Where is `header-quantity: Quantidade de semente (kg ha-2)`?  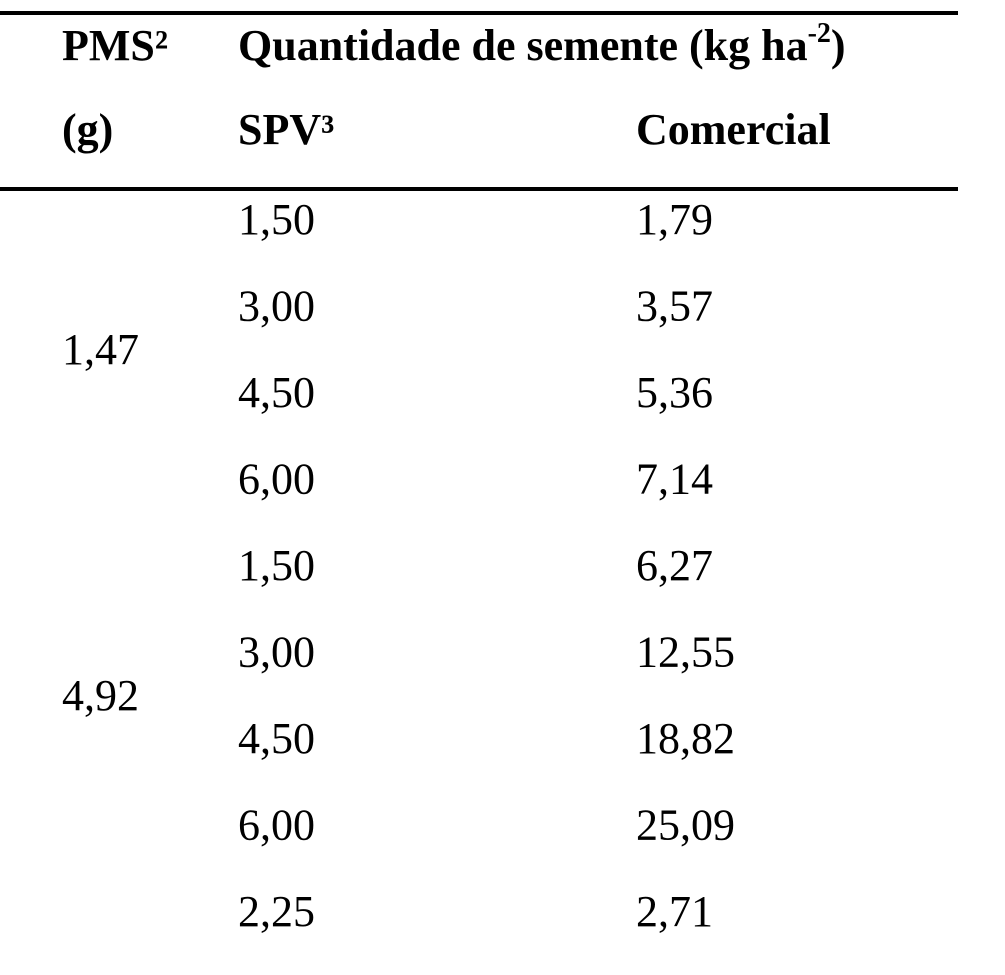
header-quantity: Quantidade de semente (kg ha-2) is located at coordinates (542, 44).